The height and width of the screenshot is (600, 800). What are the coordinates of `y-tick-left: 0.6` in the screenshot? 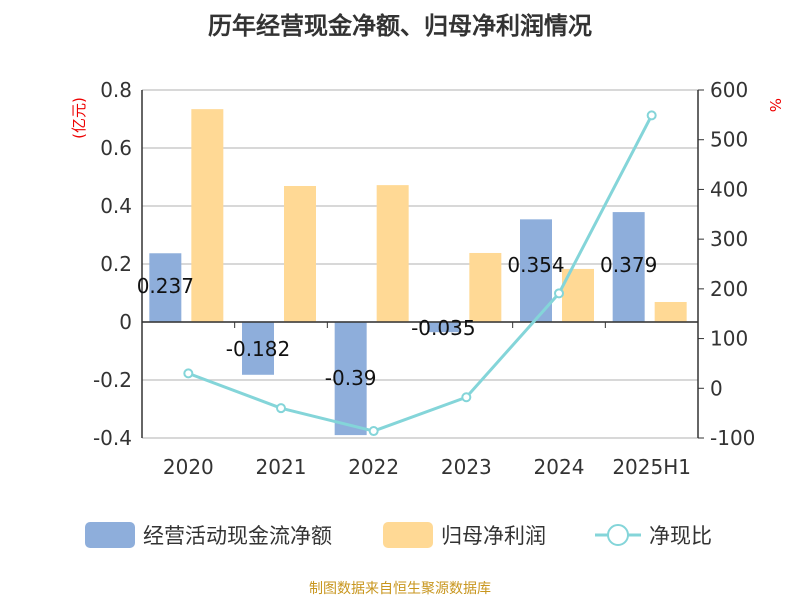 It's located at (116, 148).